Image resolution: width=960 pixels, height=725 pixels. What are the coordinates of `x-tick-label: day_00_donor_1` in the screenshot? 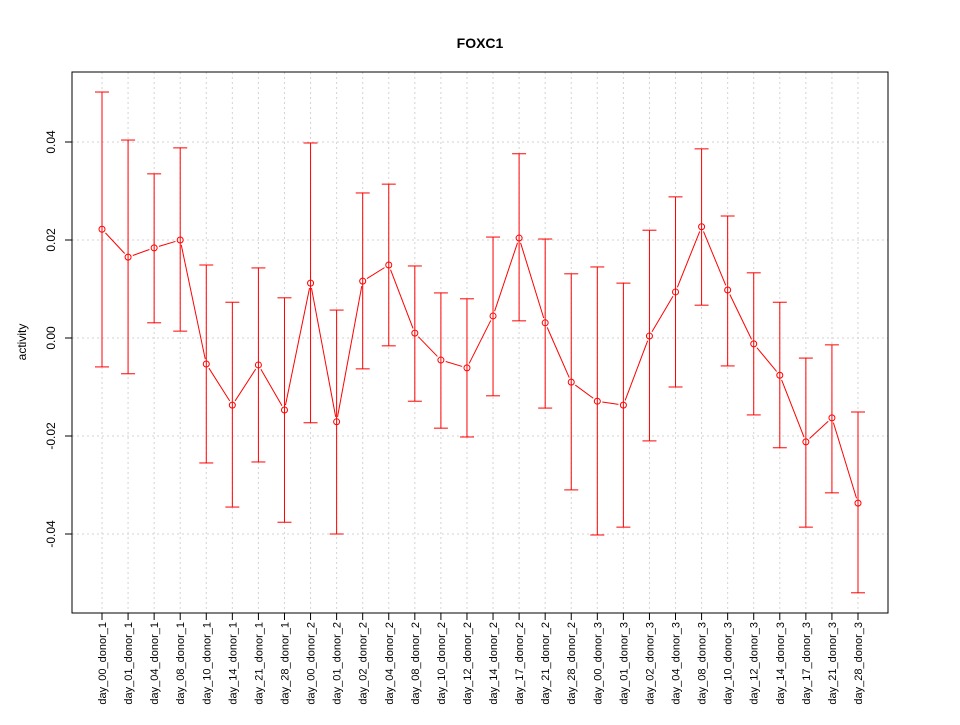 It's located at (103, 663).